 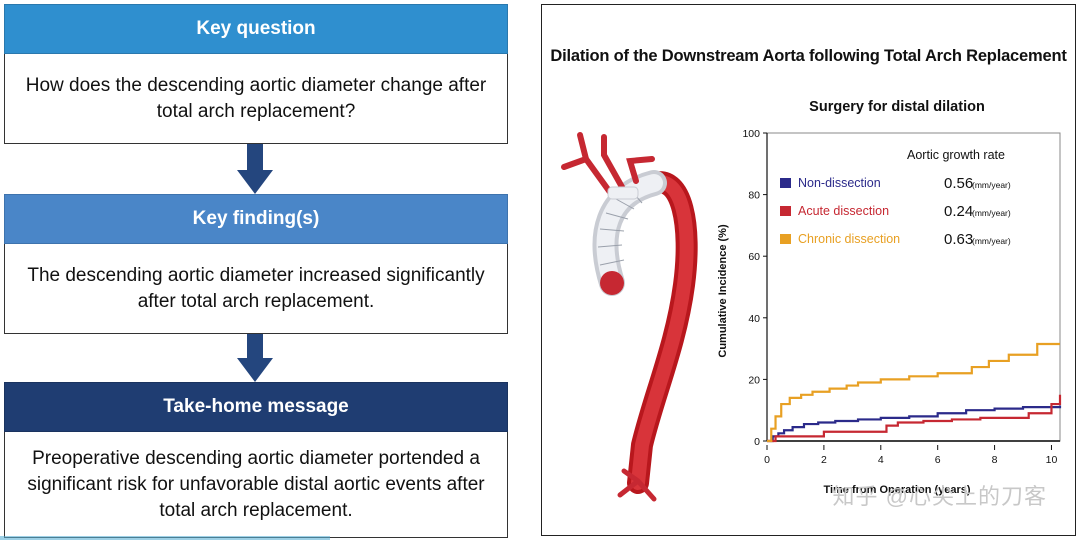 I want to click on aorta-illustration, so click(x=629, y=317).